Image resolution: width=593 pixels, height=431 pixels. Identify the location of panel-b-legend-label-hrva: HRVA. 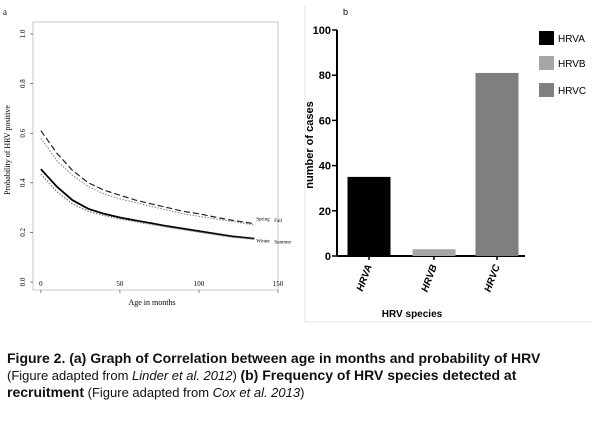
(571, 39).